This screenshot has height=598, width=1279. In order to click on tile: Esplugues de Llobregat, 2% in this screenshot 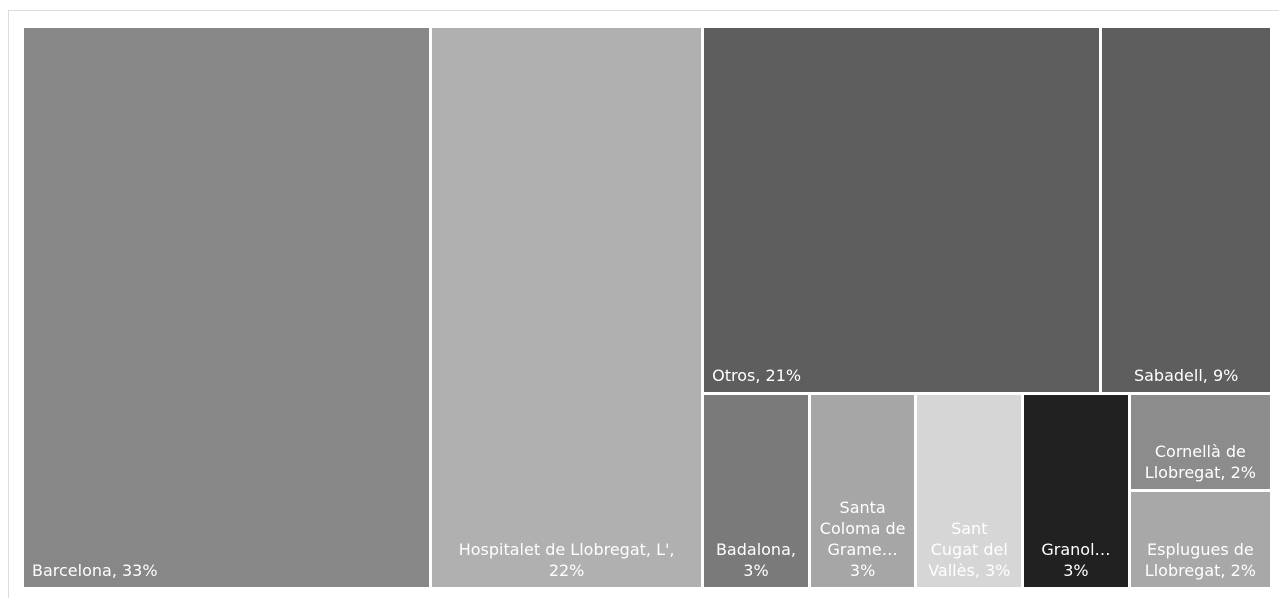, I will do `click(1200, 539)`.